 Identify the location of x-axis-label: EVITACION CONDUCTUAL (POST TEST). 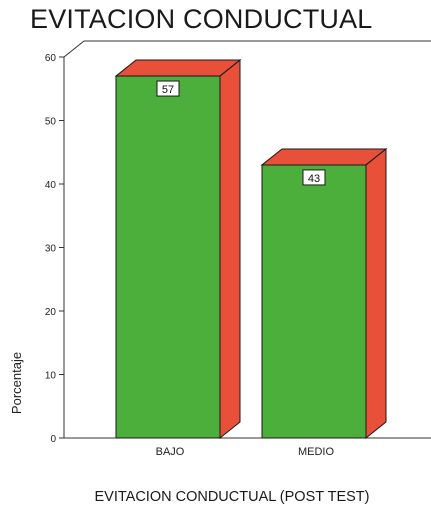
(232, 497).